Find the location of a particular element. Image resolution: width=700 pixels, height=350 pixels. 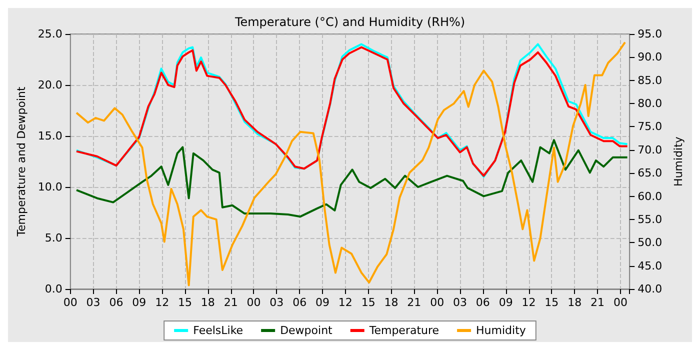

legend-label: Dewpoint is located at coordinates (307, 330).